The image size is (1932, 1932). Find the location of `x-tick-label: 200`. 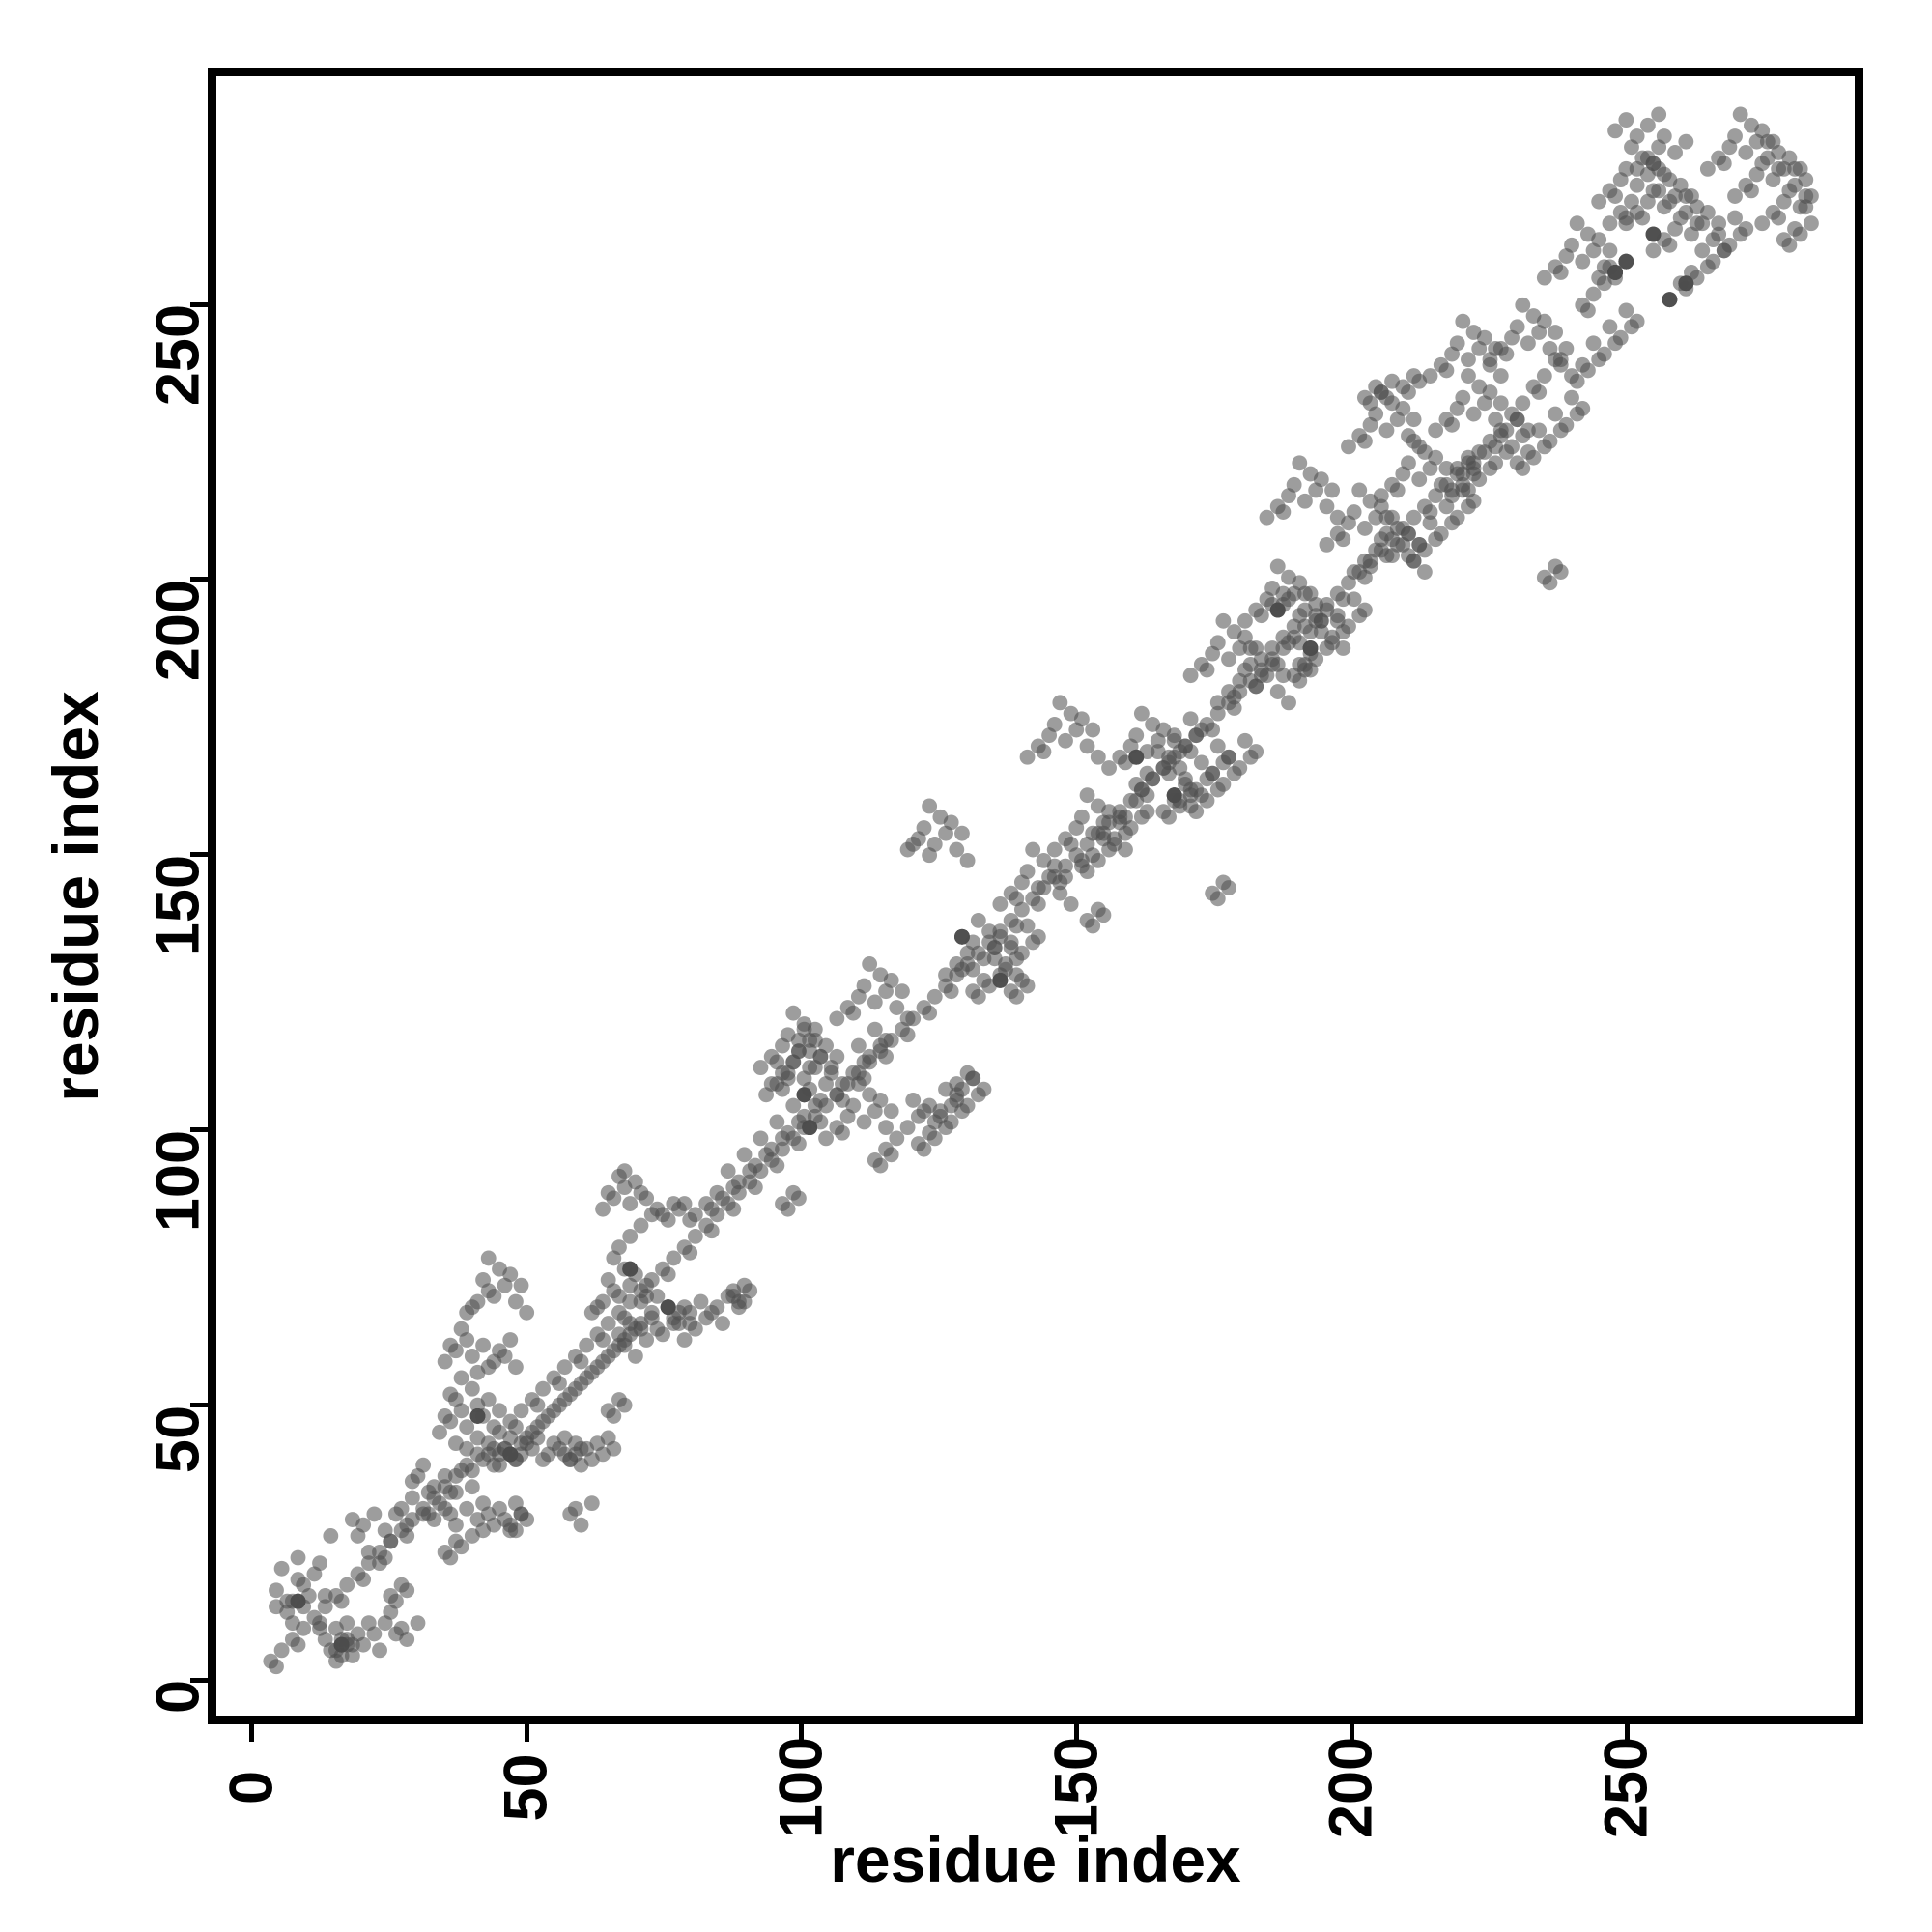

x-tick-label: 200 is located at coordinates (1351, 1787).